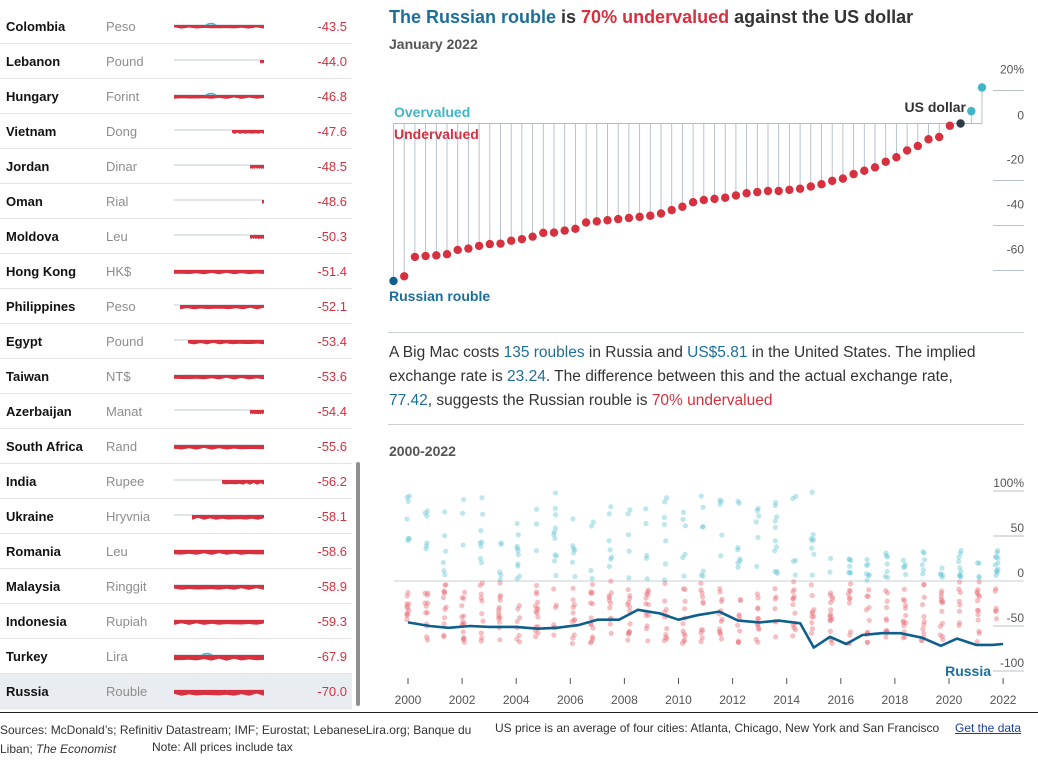 The width and height of the screenshot is (1038, 764). What do you see at coordinates (176, 551) in the screenshot?
I see `table-row: Romania Leu -58.6` at bounding box center [176, 551].